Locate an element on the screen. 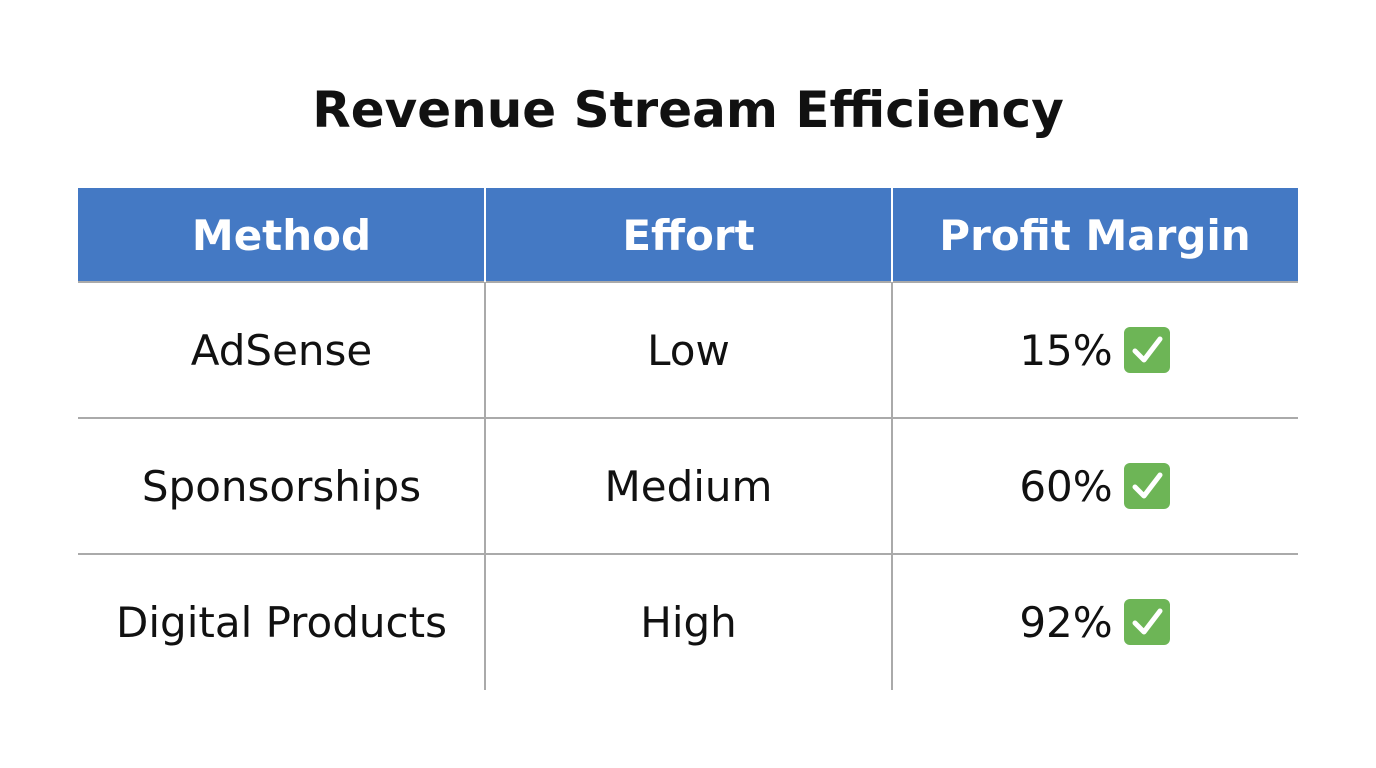 The image size is (1376, 768). table-cell: 60% is located at coordinates (1095, 486).